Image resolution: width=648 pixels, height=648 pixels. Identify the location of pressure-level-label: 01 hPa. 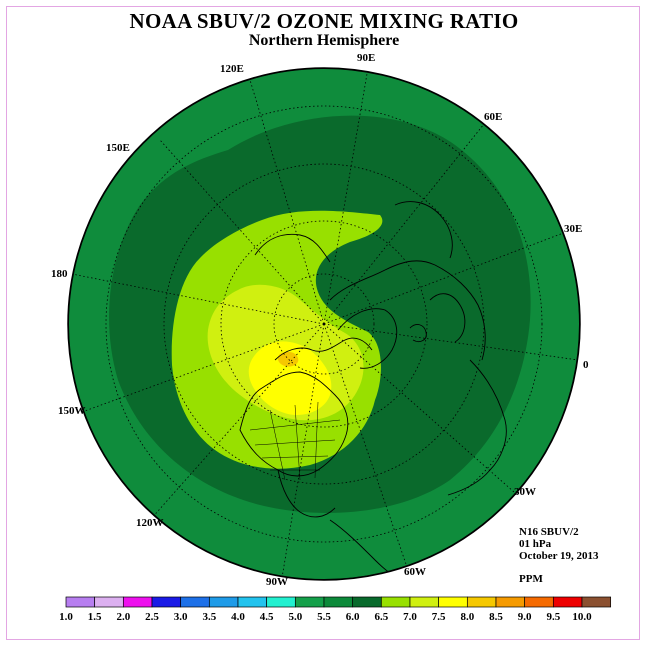
(535, 544).